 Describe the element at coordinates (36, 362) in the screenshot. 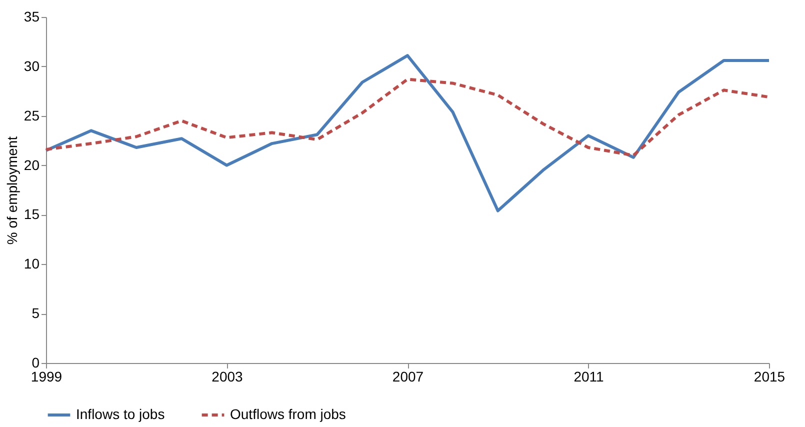

I see `y-tick-label: 0` at that location.